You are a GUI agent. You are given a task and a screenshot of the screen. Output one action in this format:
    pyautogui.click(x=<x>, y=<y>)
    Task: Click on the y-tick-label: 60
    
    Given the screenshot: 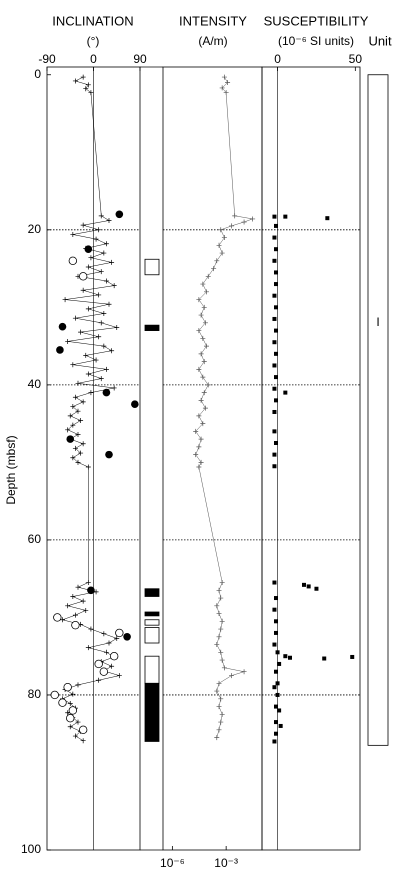 What is the action you would take?
    pyautogui.click(x=35, y=539)
    